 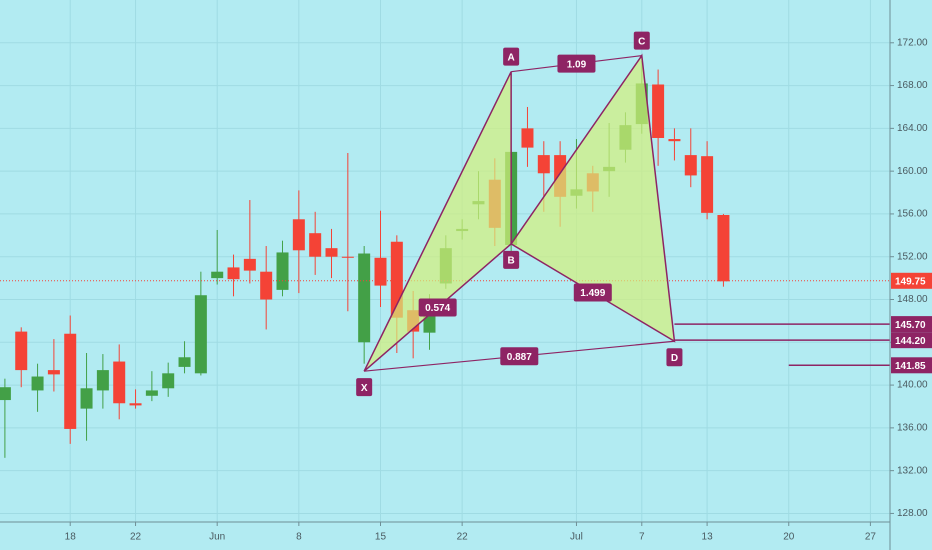 What do you see at coordinates (871, 537) in the screenshot?
I see `x-tick-label: 27` at bounding box center [871, 537].